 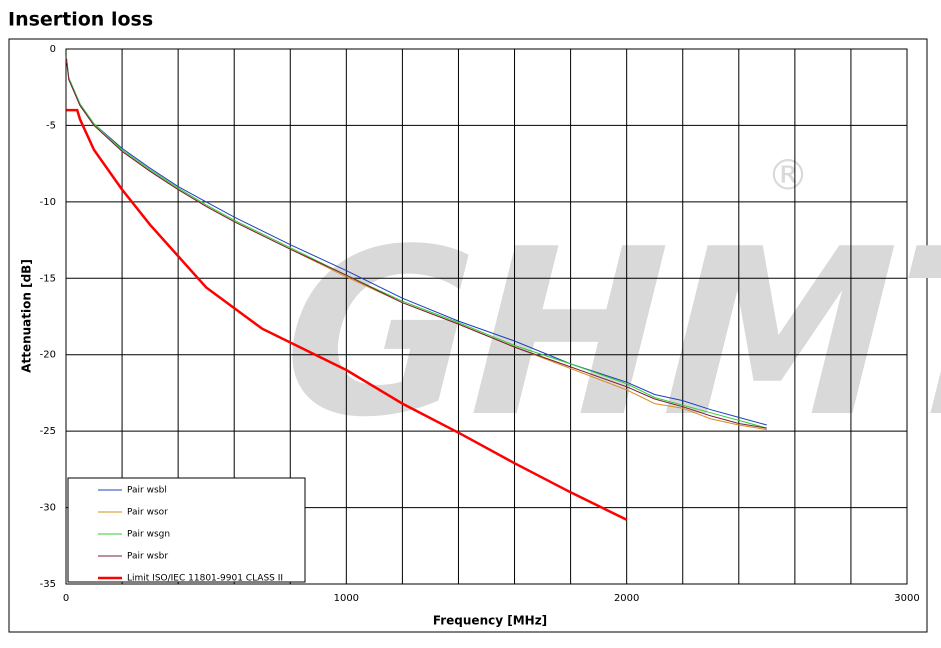 I want to click on y-tick-label: -5, so click(x=51, y=125).